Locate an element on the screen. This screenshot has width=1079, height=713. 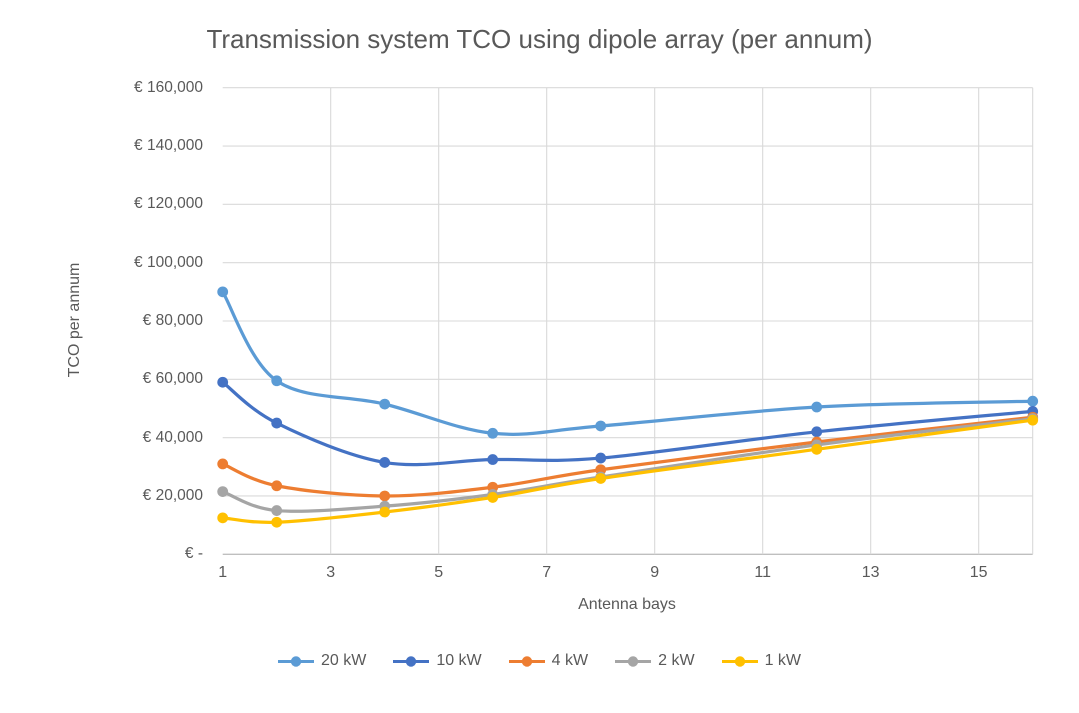
legend-item-10-kw: 10 kW is located at coordinates (437, 661).